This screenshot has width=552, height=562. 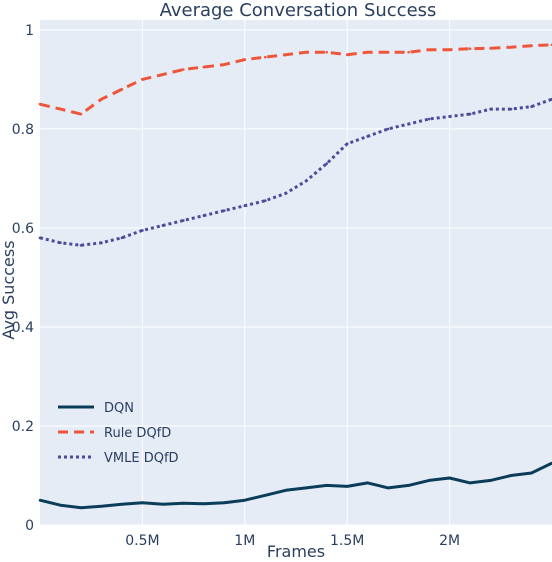 I want to click on legend-item: DQN, so click(x=96, y=408).